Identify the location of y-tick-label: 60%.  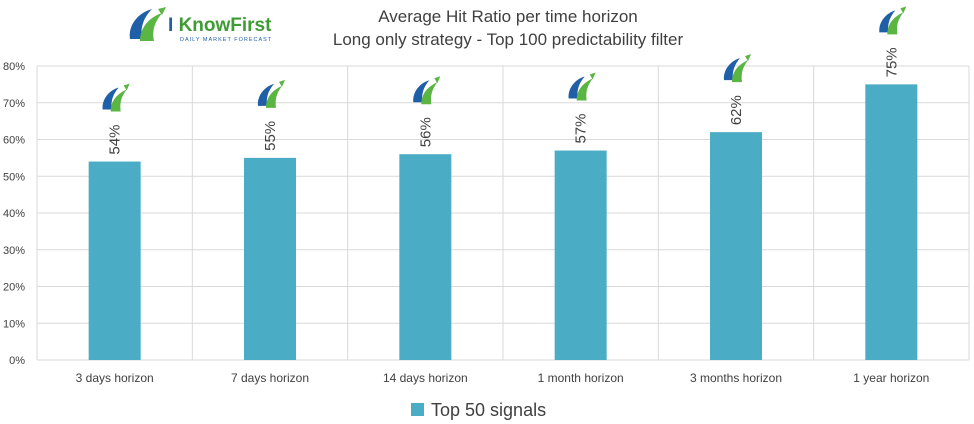
(14, 141).